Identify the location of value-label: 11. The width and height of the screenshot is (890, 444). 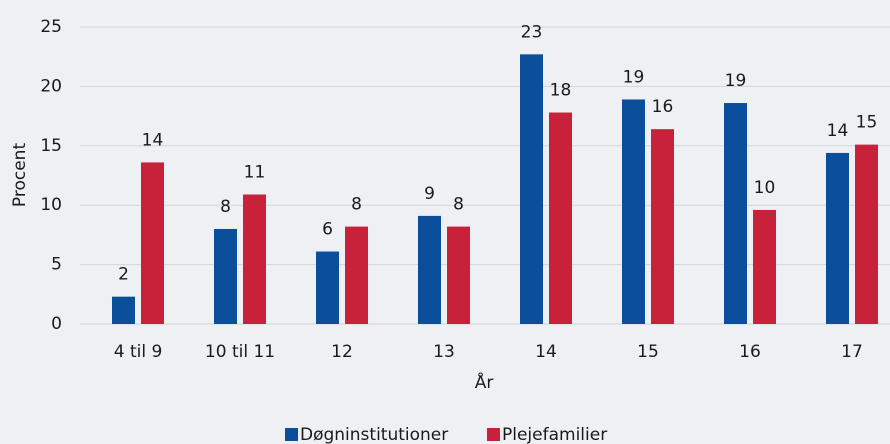
(255, 173).